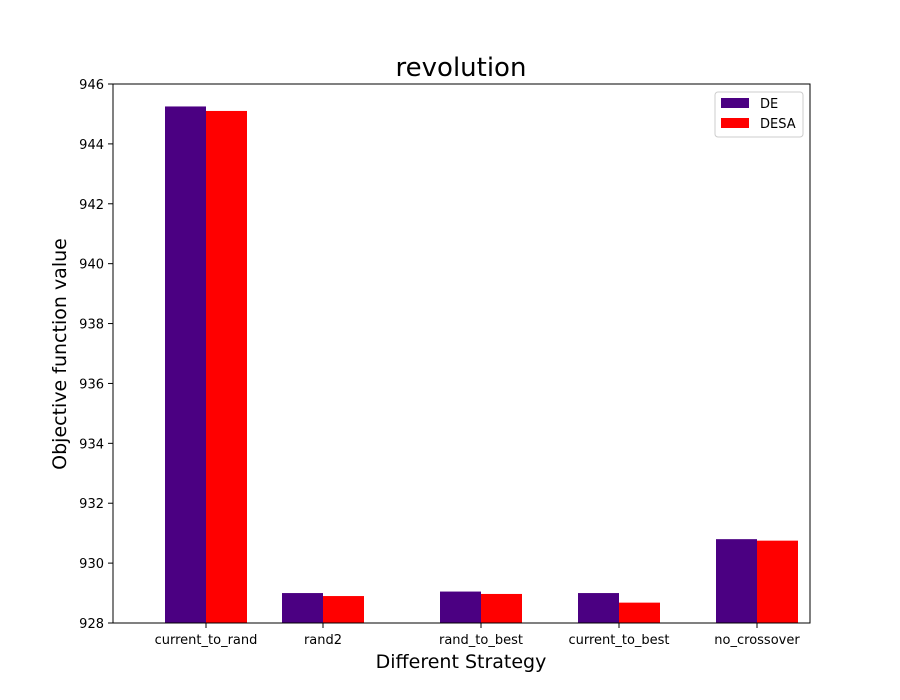 The image size is (900, 700). Describe the element at coordinates (226, 366) in the screenshot. I see `bar-desa-current-to-rand` at that location.